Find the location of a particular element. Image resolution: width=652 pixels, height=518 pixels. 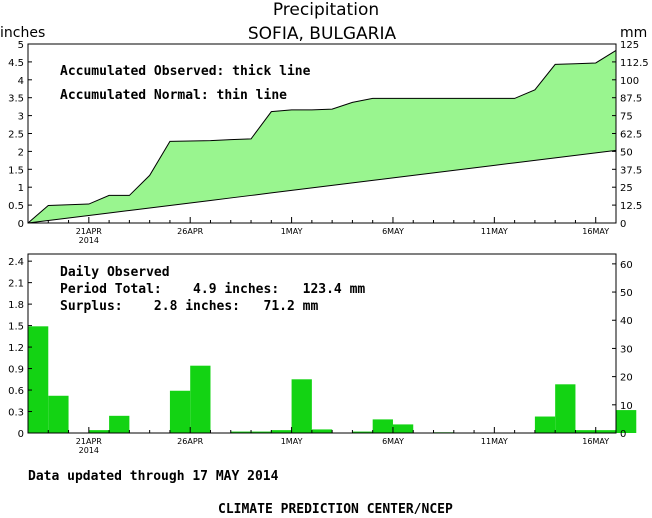

top-left-tick-label: 1 is located at coordinates (21, 188).